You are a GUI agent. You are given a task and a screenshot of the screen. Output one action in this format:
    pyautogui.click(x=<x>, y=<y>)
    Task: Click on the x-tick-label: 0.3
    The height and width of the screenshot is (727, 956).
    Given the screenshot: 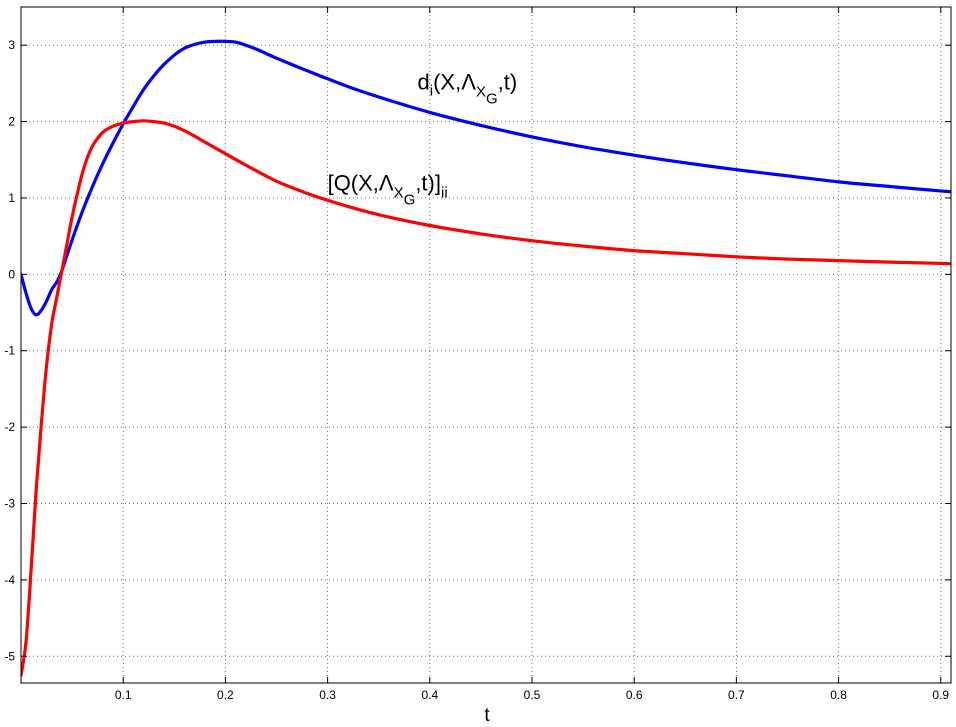 What is the action you would take?
    pyautogui.click(x=327, y=695)
    